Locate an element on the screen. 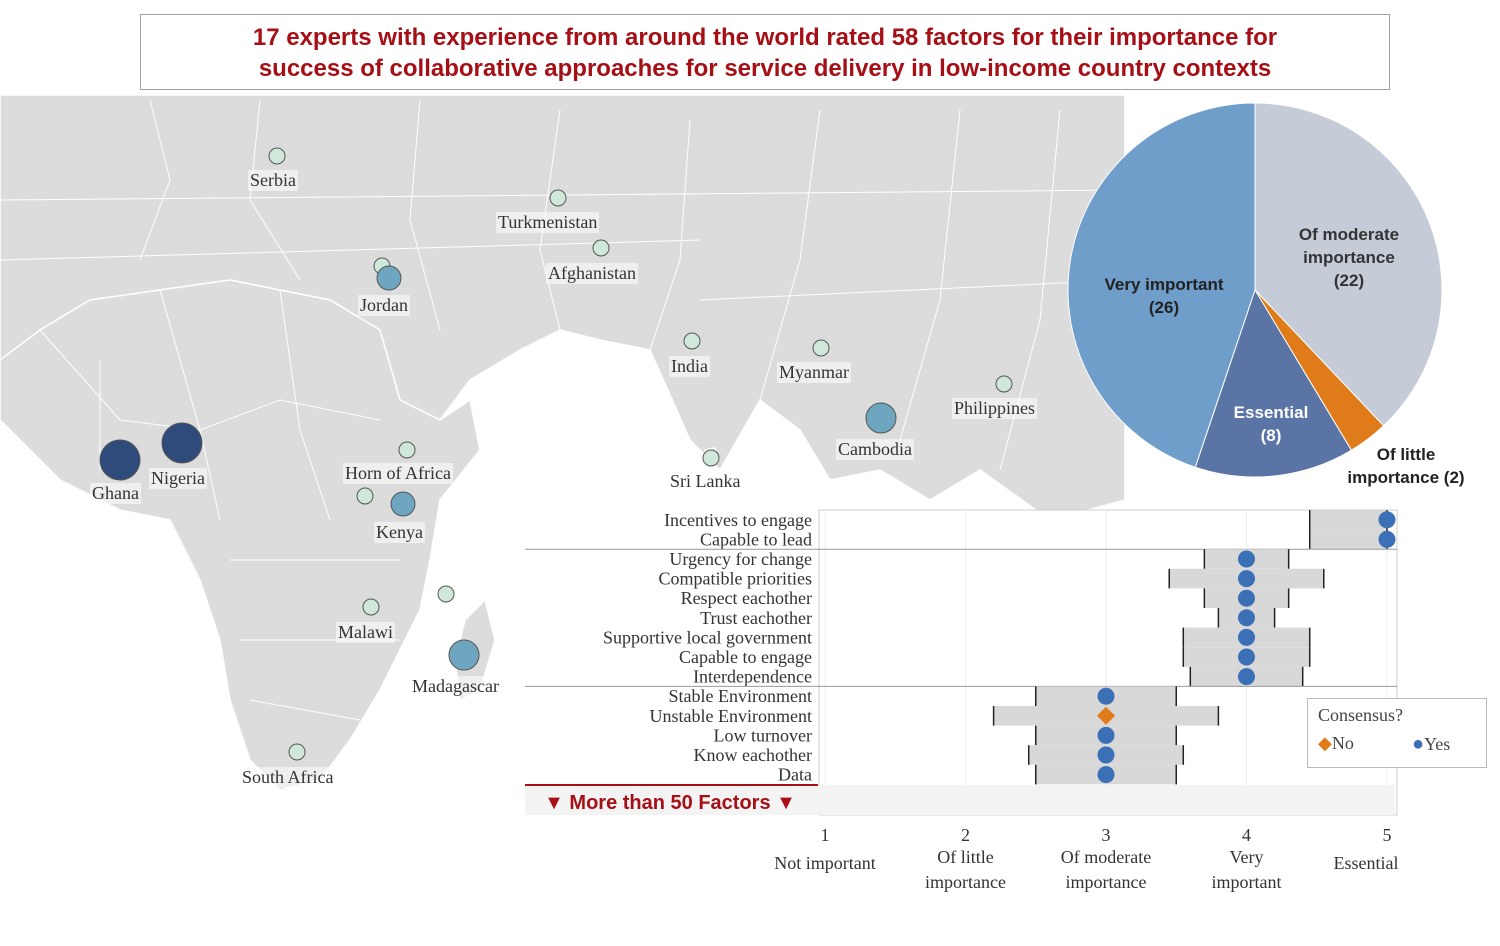 The width and height of the screenshot is (1500, 946). marker-madagascar is located at coordinates (464, 655).